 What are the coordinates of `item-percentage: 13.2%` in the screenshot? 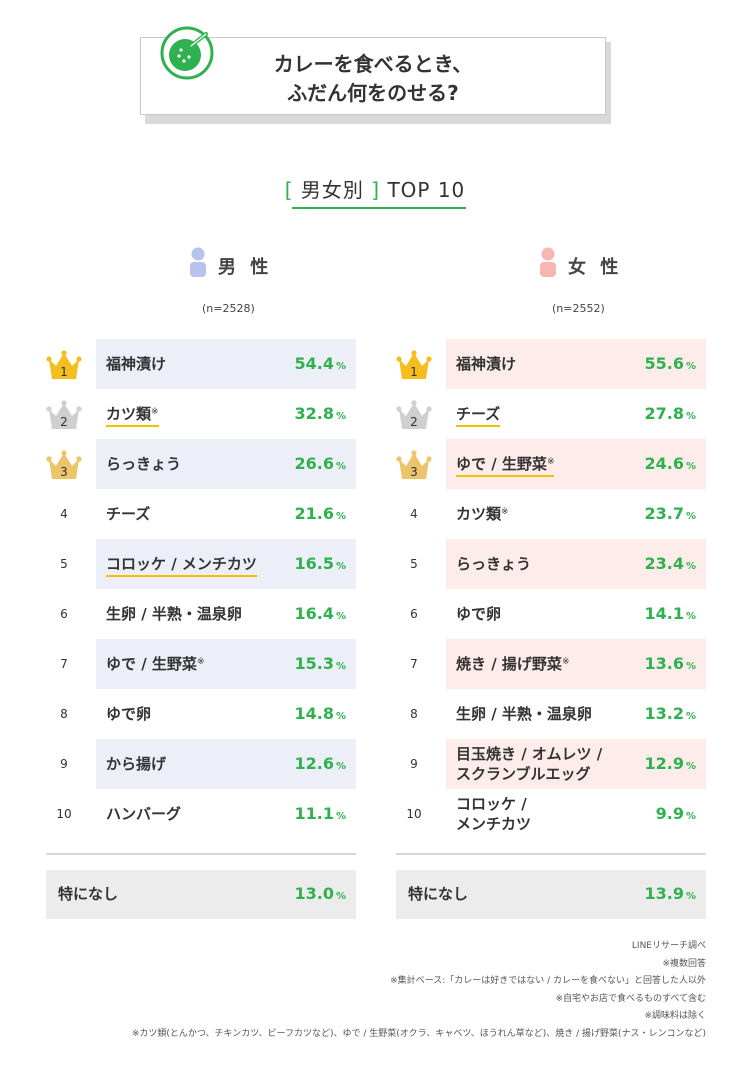 It's located at (670, 713).